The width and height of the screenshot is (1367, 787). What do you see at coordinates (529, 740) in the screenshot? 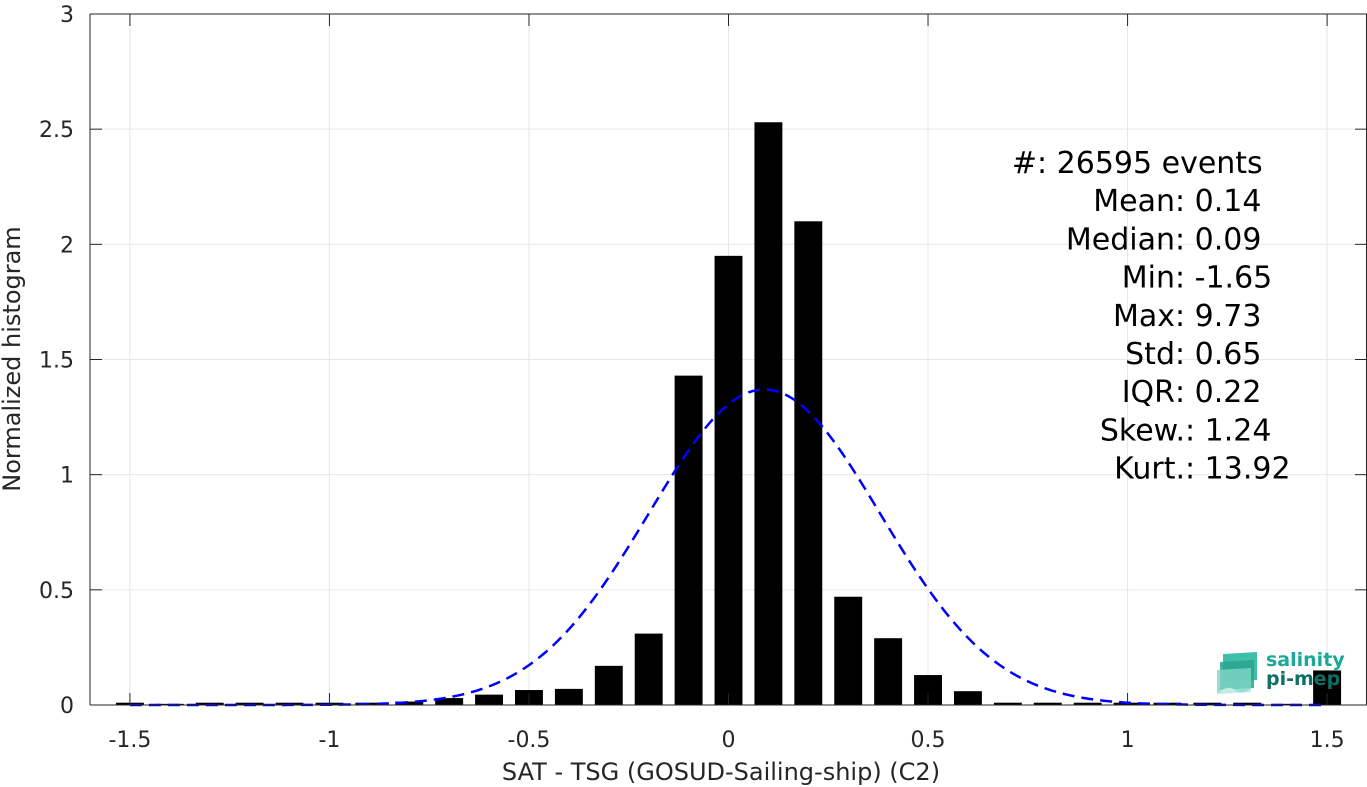
I see `x-tick-label: -0.5` at bounding box center [529, 740].